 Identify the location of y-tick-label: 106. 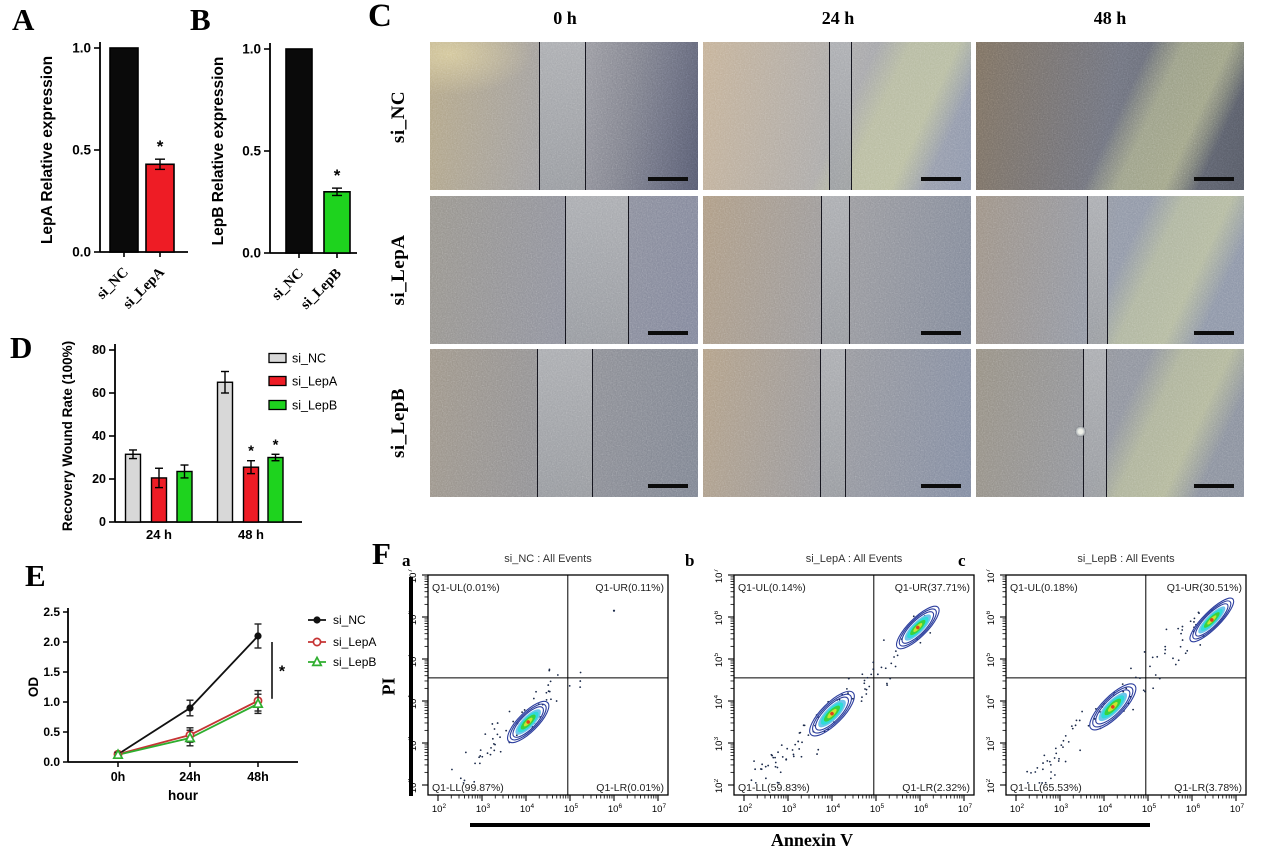
(991, 618).